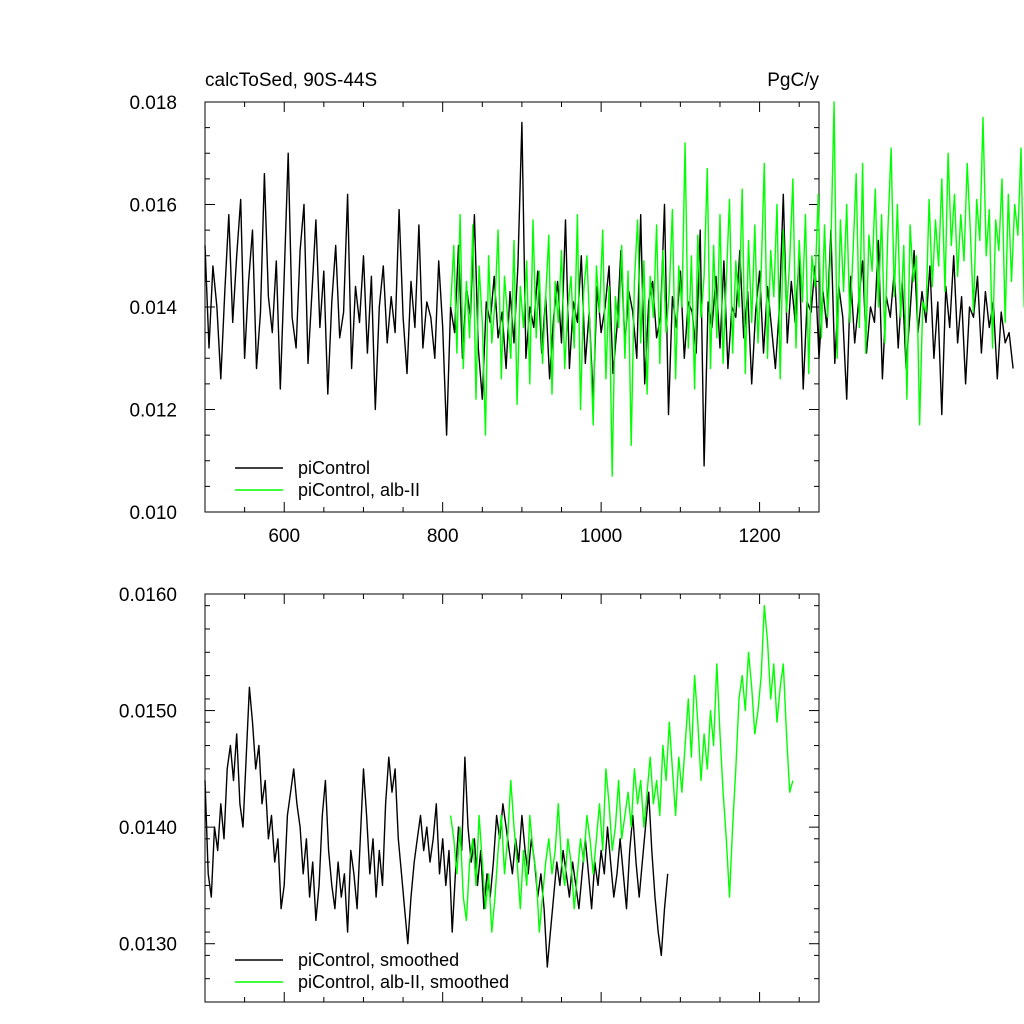 Image resolution: width=1024 pixels, height=1024 pixels. Describe the element at coordinates (148, 770) in the screenshot. I see `bottom-axis-tick-labels: 0.0130 0.0140 0.0150 0.0160` at that location.